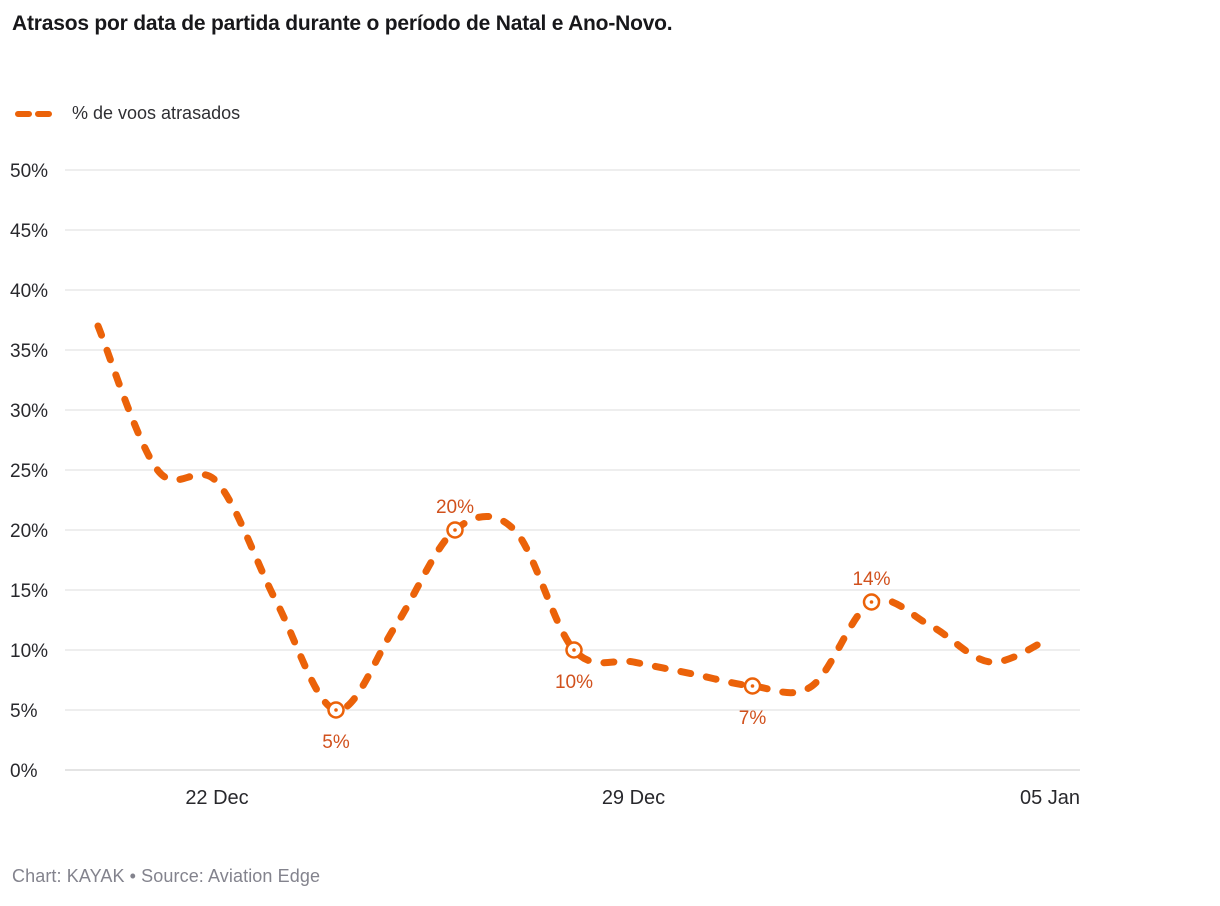 Image resolution: width=1220 pixels, height=906 pixels. I want to click on x-axis-tick-label: 22 Dec, so click(216, 798).